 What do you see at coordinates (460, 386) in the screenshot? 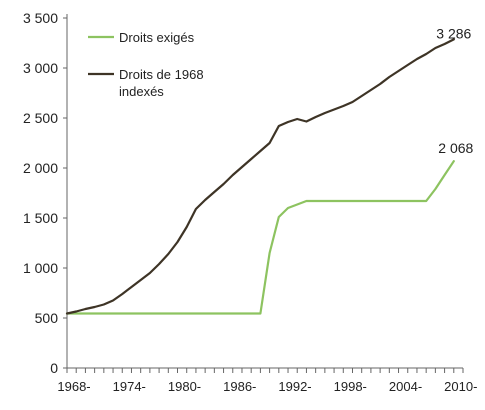
I see `x-tick-label: 2010-` at bounding box center [460, 386].